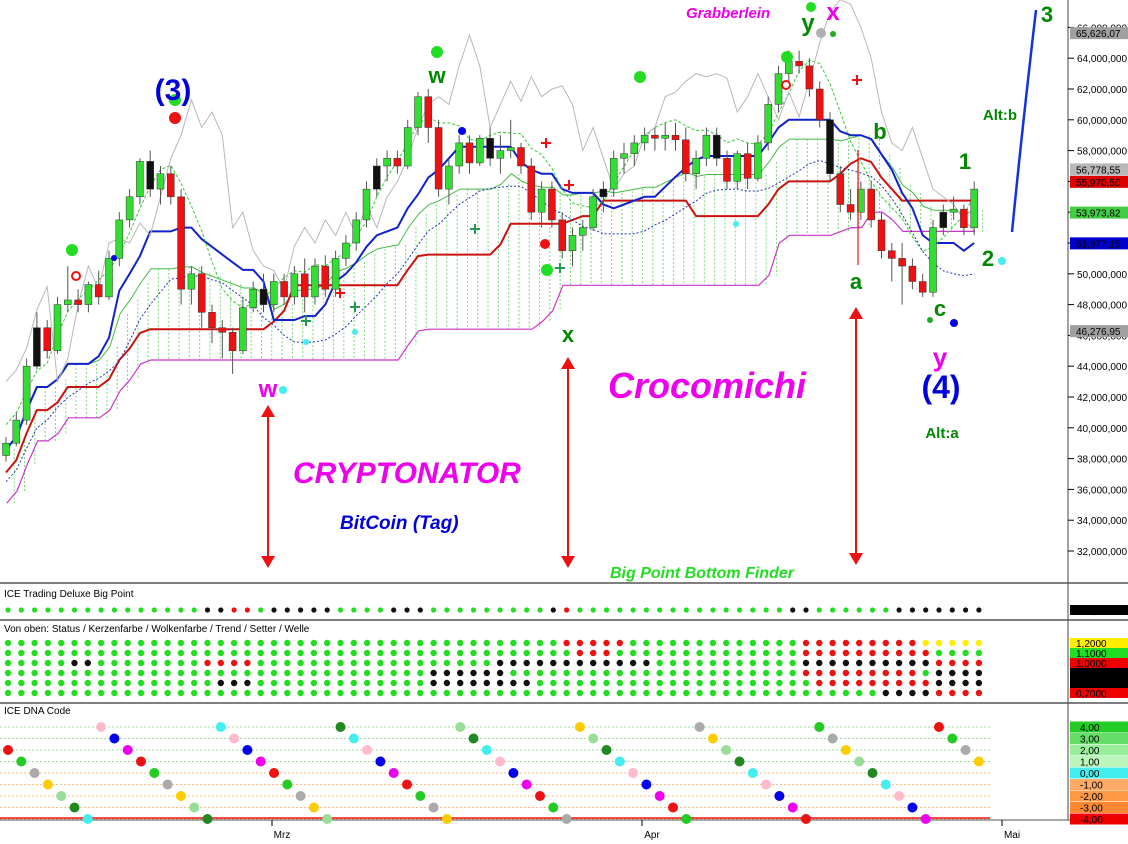  Describe the element at coordinates (1098, 170) in the screenshot. I see `price-tag-1: 56,778,55` at that location.